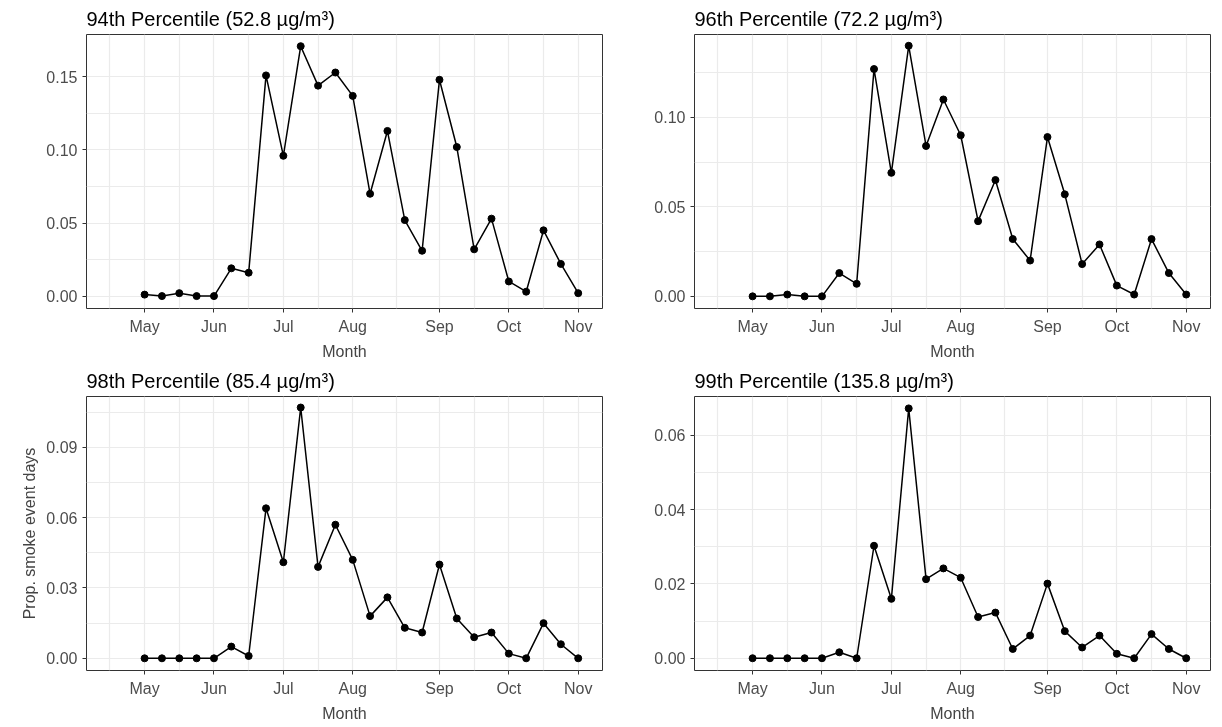 Image resolution: width=1222 pixels, height=727 pixels. I want to click on chart-title: 96th Percentile (72.2 µg/m³), so click(818, 18).